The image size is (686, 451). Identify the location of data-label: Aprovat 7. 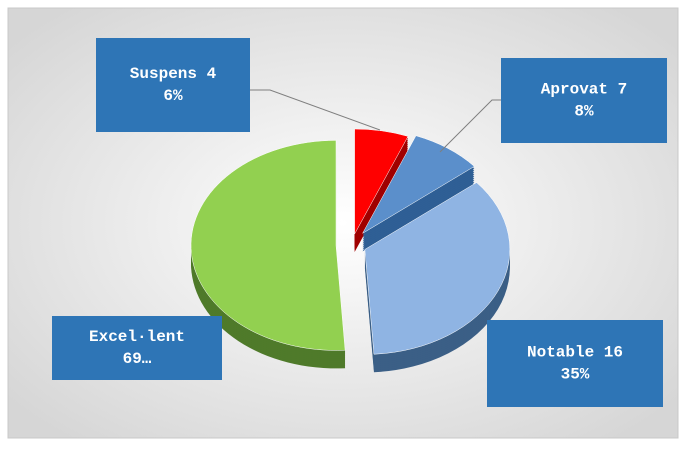
(584, 90).